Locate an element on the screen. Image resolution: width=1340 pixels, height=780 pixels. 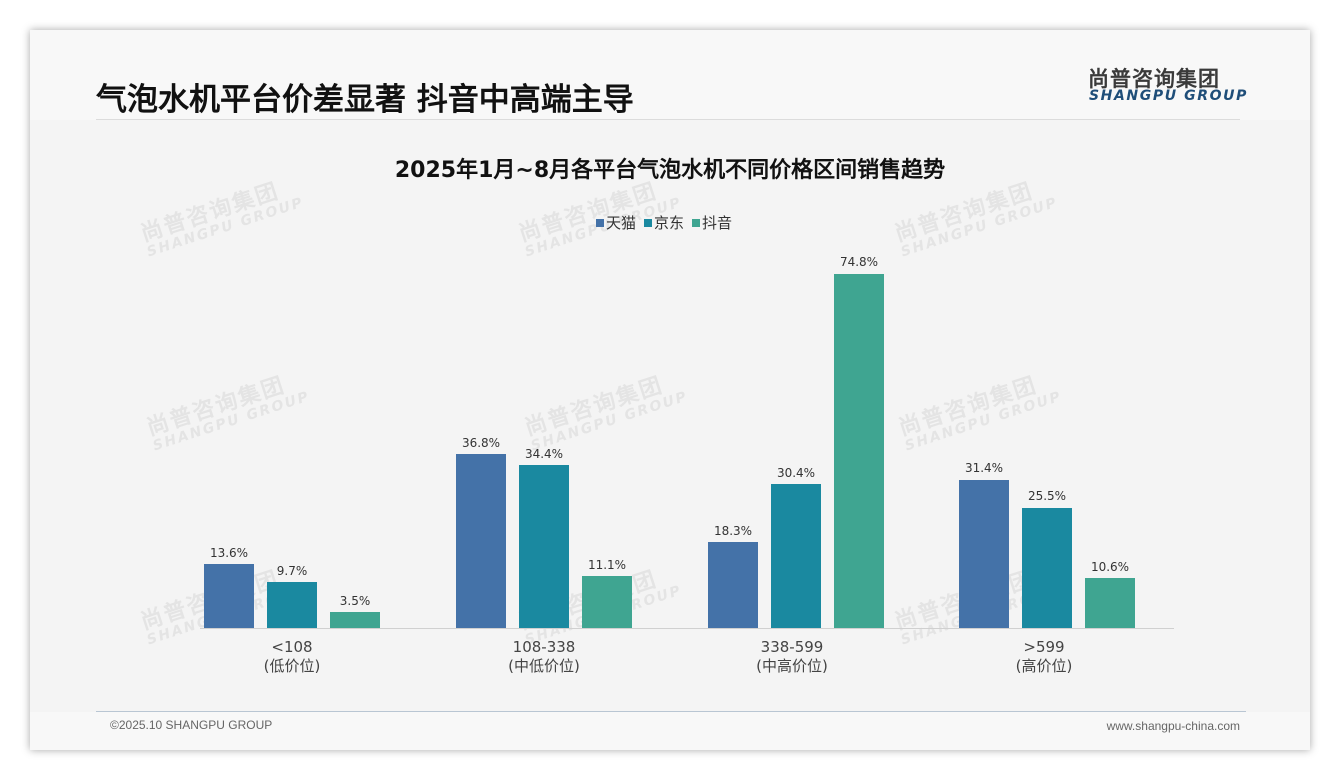
legend-item-douyin: 抖音 is located at coordinates (712, 222).